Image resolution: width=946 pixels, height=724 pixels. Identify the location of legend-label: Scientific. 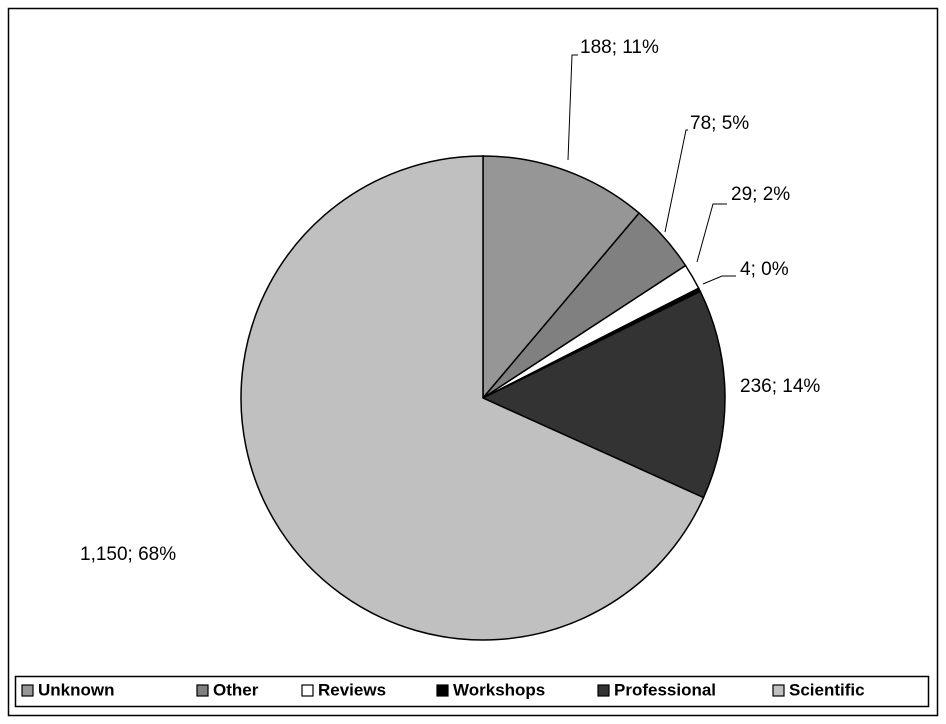
(827, 689).